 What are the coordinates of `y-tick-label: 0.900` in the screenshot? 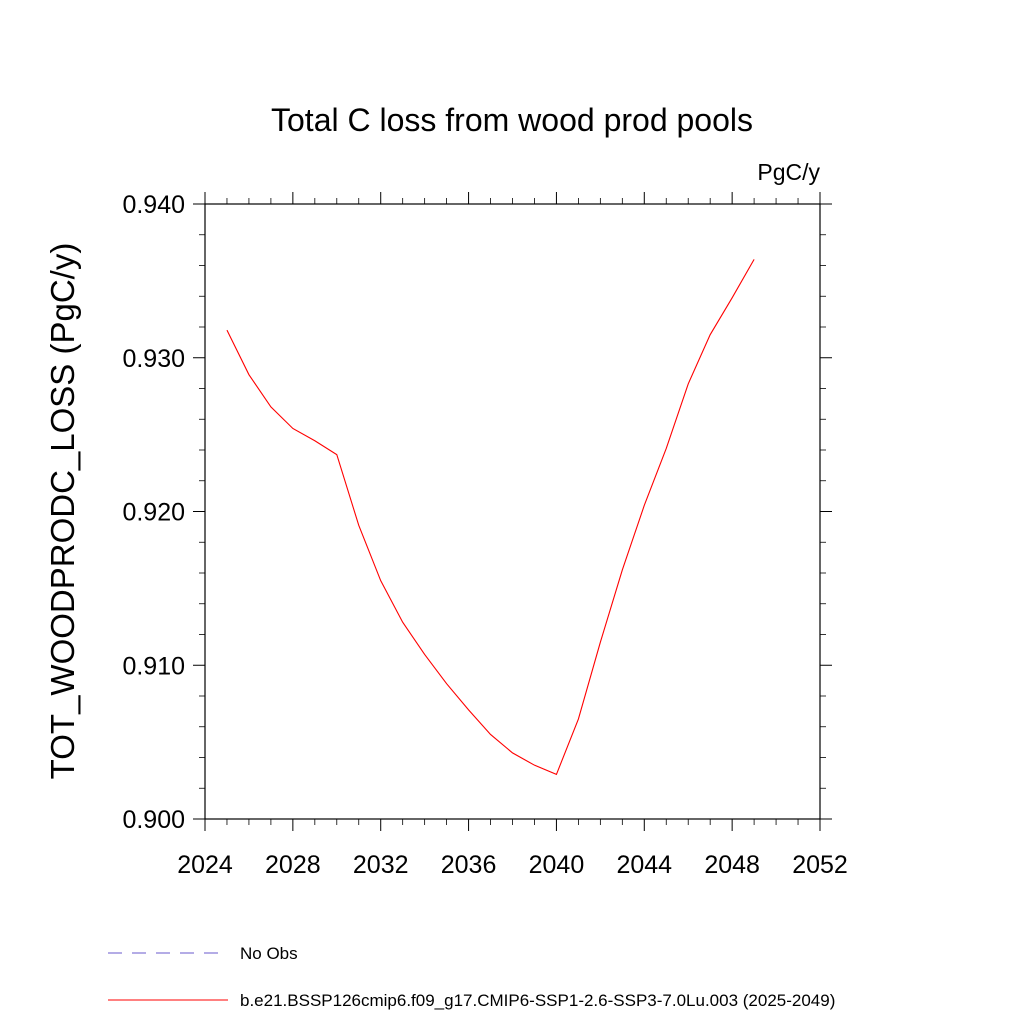 It's located at (153, 820).